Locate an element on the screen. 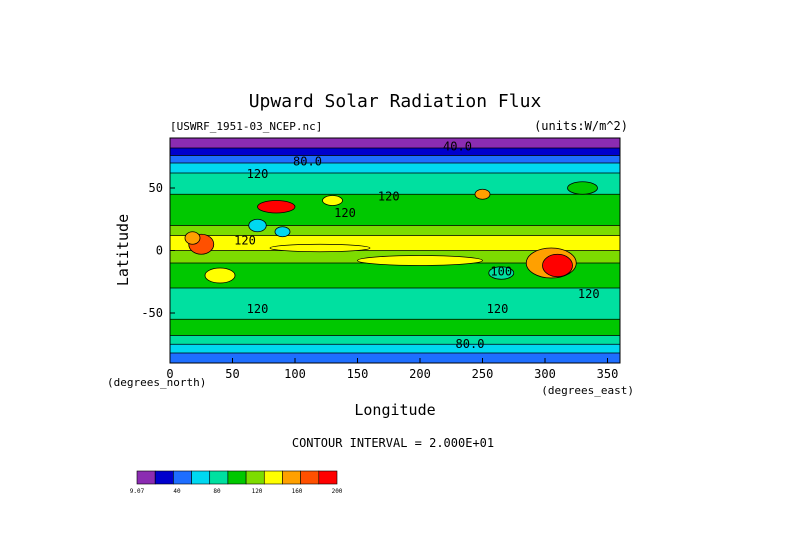 The image size is (789, 558). dataset-label: [USWRF_1951-03_NCEP.nc] is located at coordinates (246, 126).